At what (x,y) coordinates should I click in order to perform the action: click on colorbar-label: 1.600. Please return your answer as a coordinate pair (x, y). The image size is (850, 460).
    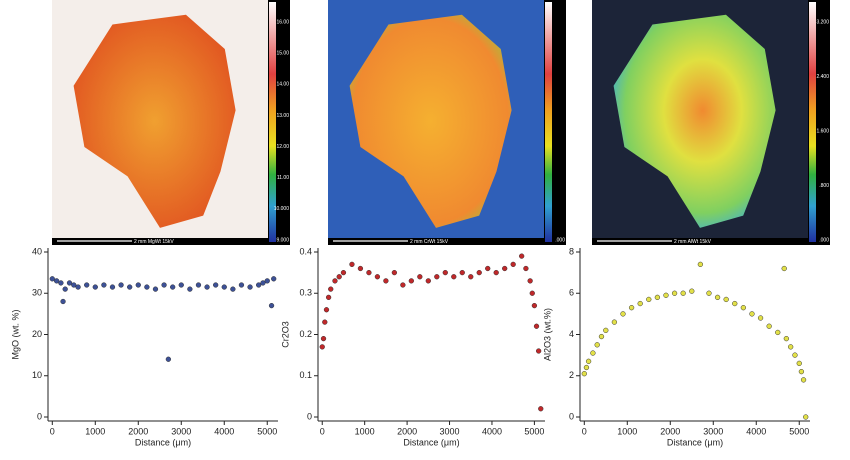
    Looking at the image, I should click on (822, 131).